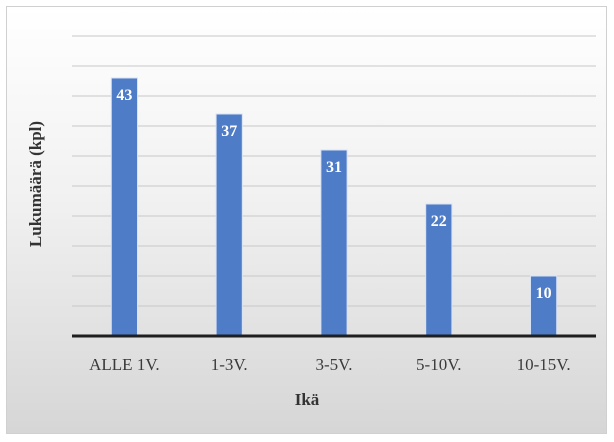 This screenshot has width=614, height=442. I want to click on x-tick-label: 10-15V., so click(544, 364).